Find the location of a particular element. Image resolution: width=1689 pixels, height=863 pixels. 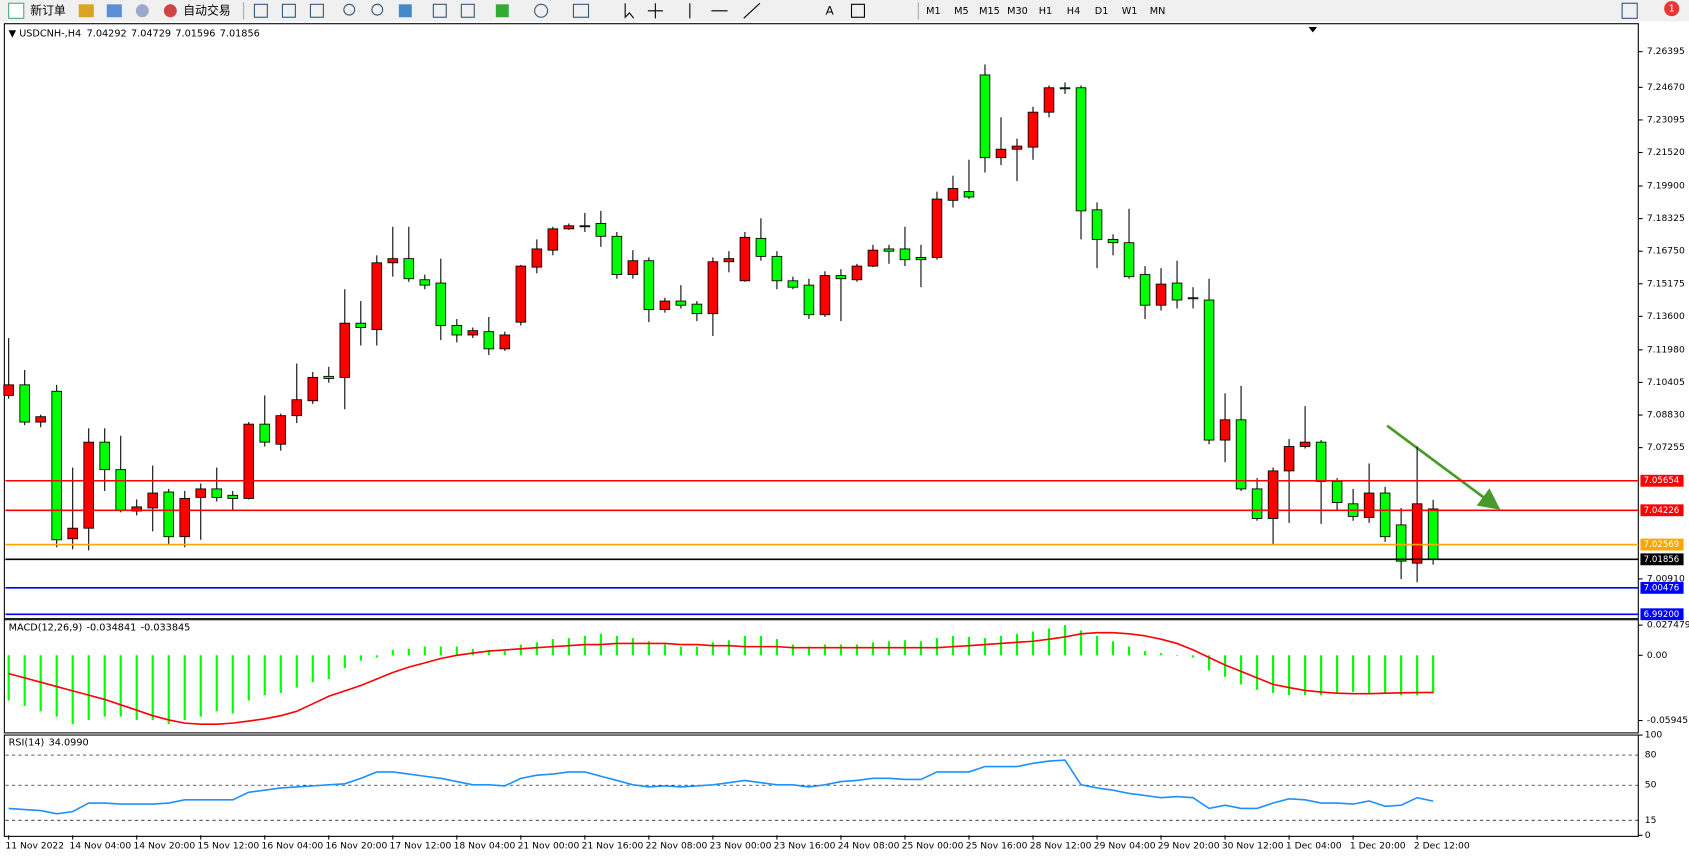

shift-icon is located at coordinates (467, 10).